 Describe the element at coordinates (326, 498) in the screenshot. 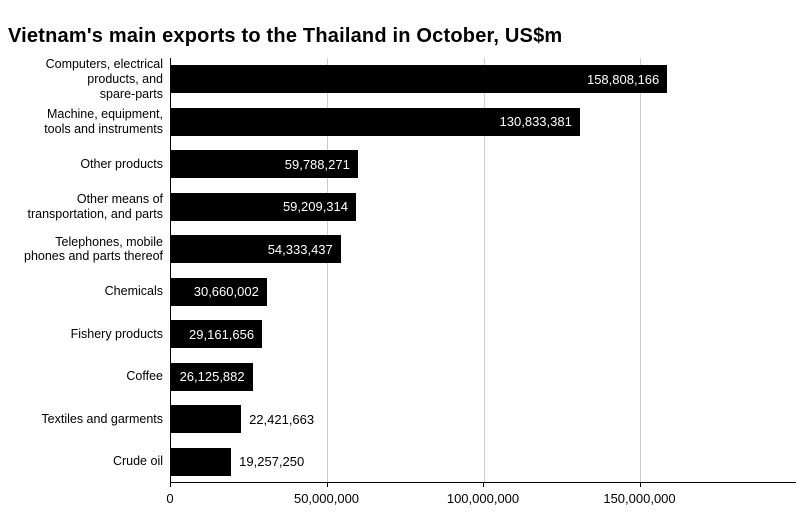

I see `tick-label: 50,000,000` at that location.